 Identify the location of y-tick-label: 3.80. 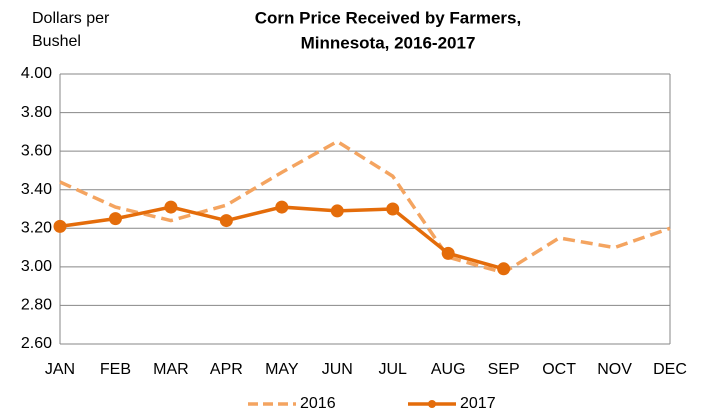
(36, 112).